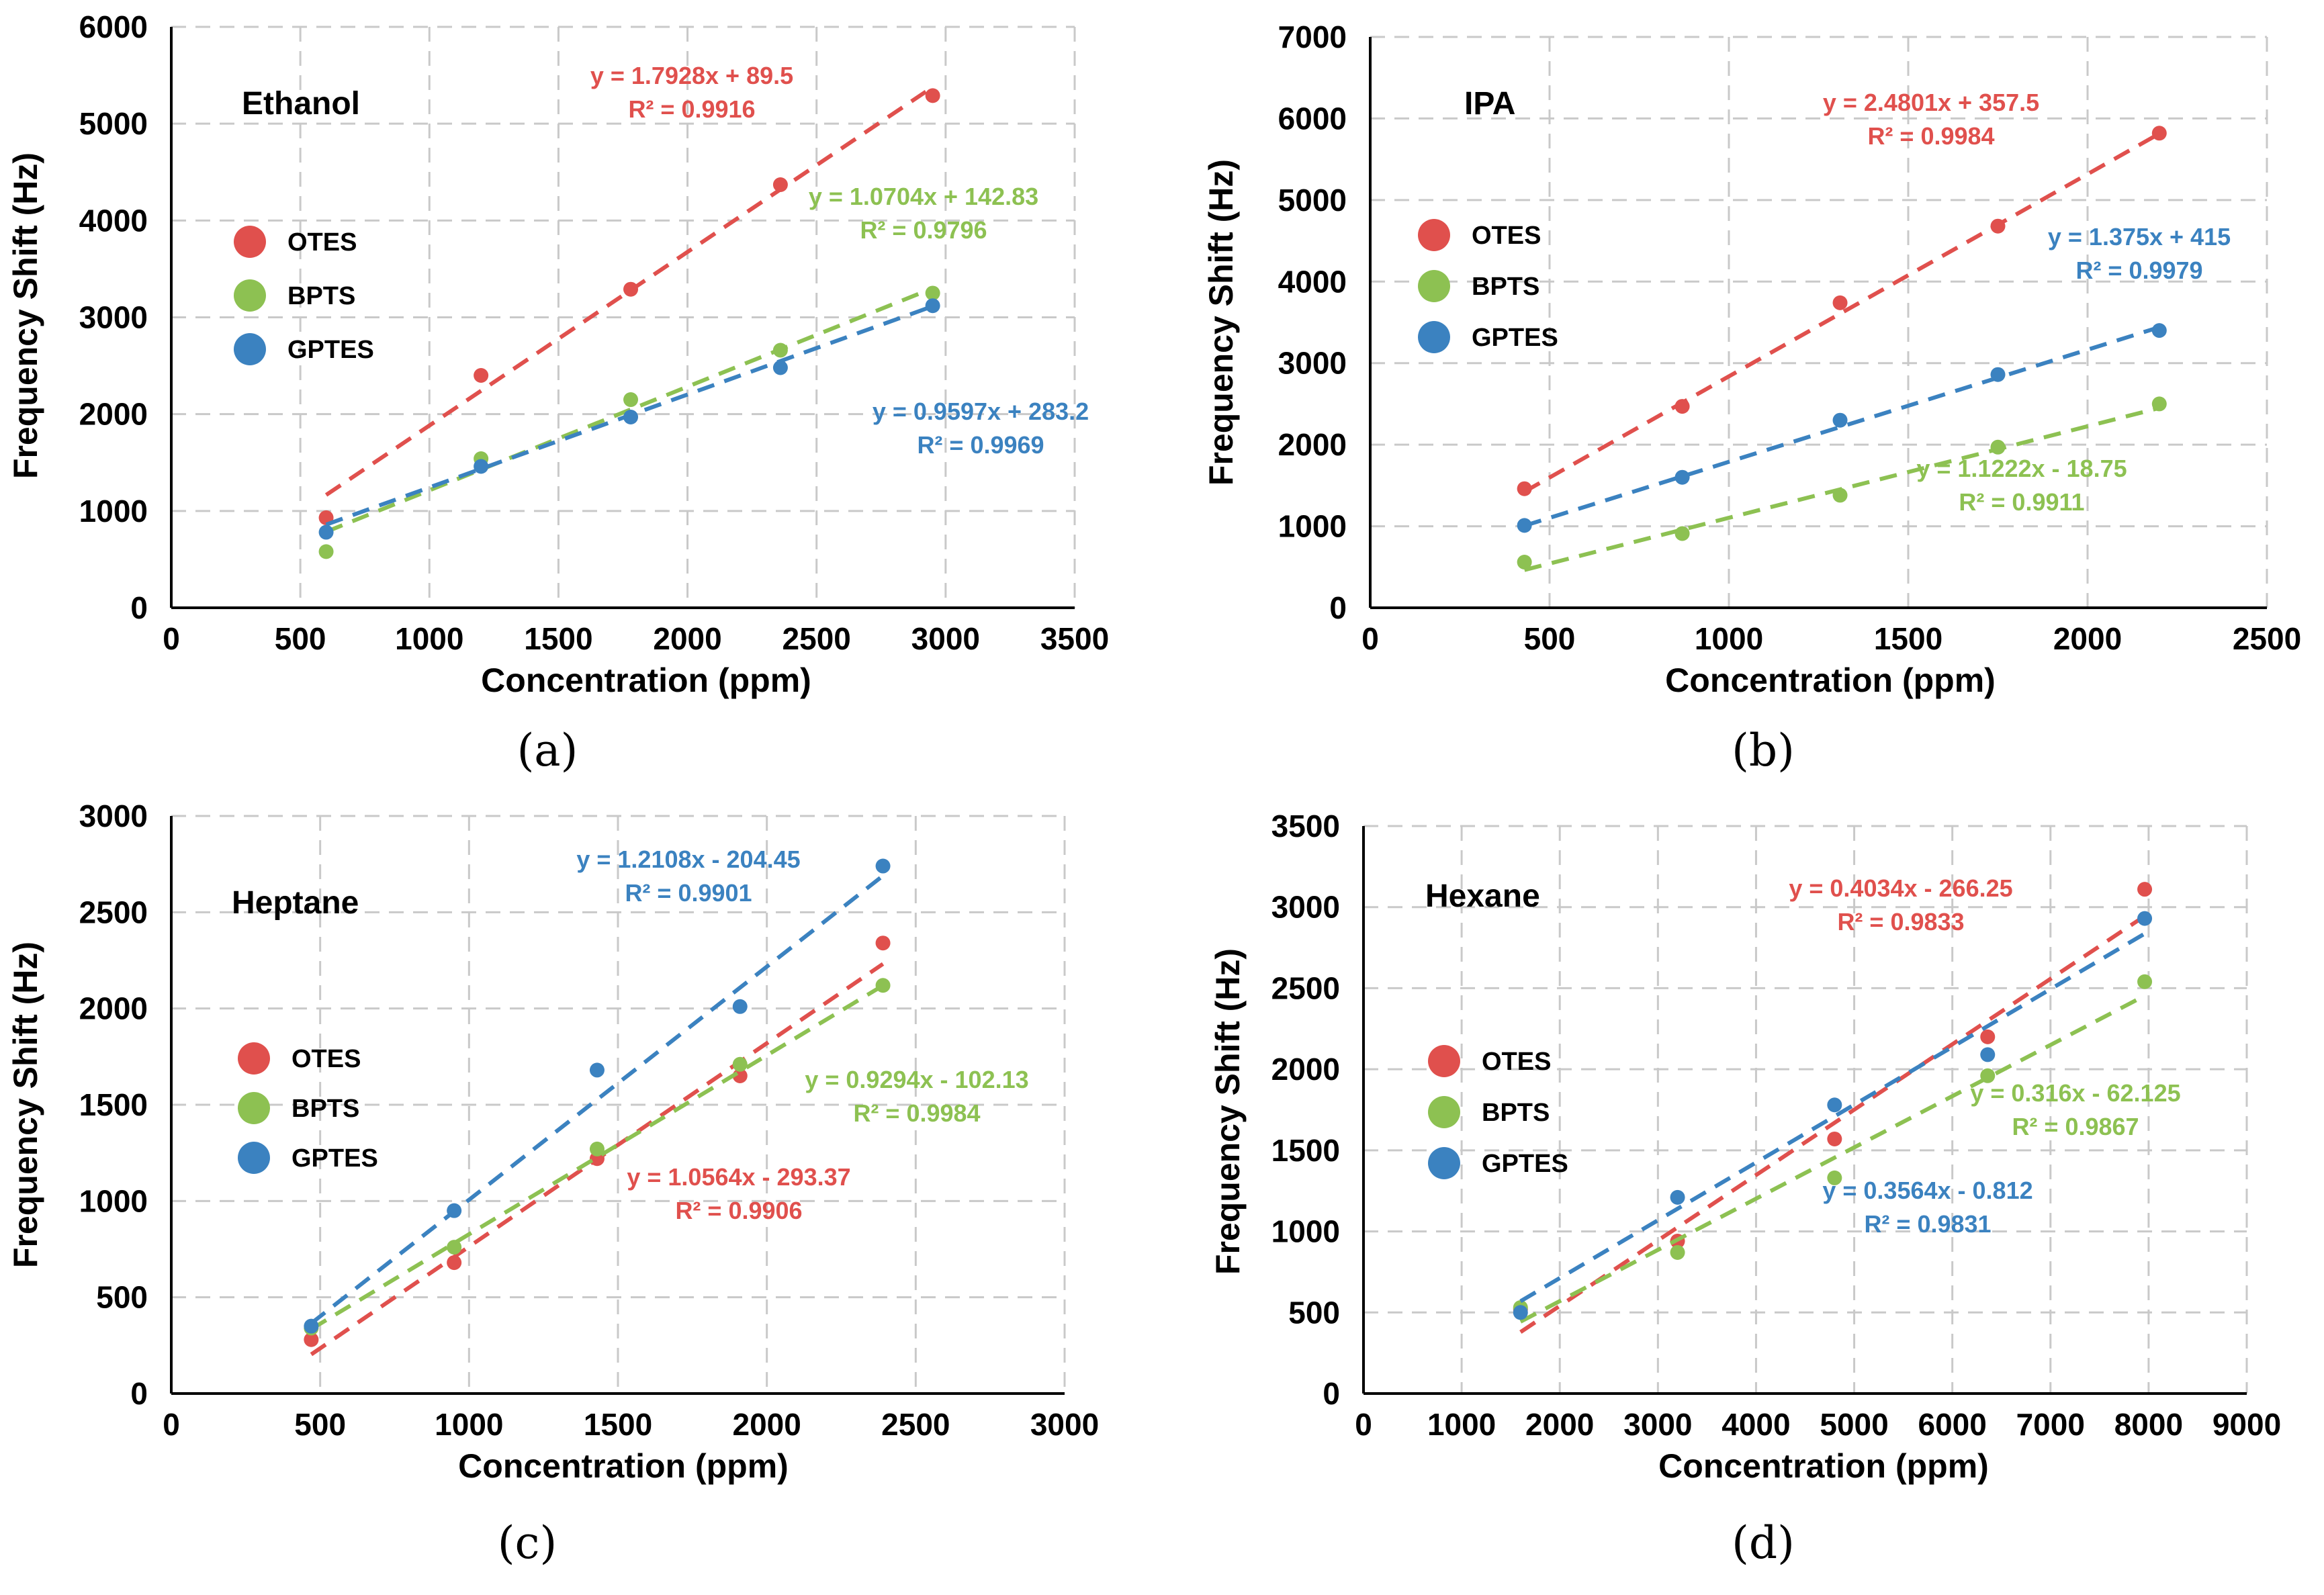 The image size is (2324, 1595). Describe the element at coordinates (301, 104) in the screenshot. I see `chart-title: Ethanol` at that location.